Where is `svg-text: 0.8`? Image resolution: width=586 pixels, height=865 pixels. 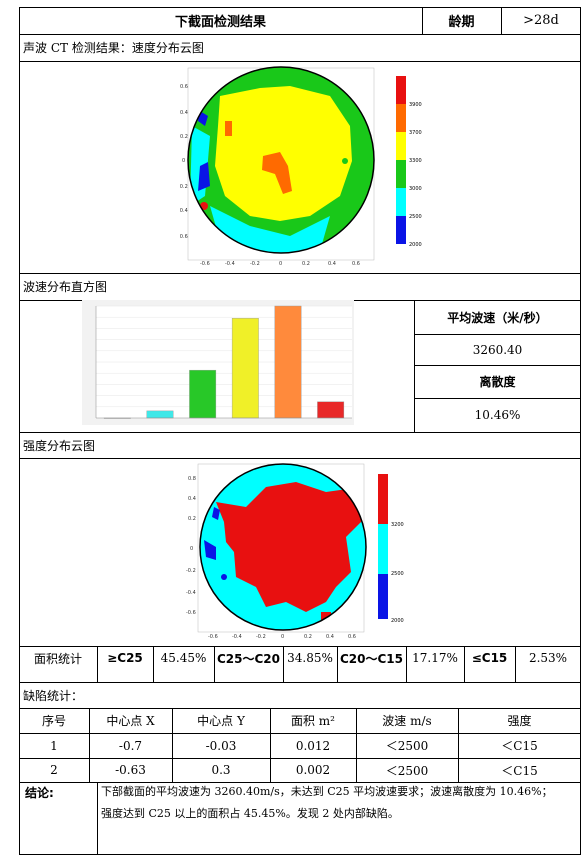 svg-text: 0.8 is located at coordinates (192, 479).